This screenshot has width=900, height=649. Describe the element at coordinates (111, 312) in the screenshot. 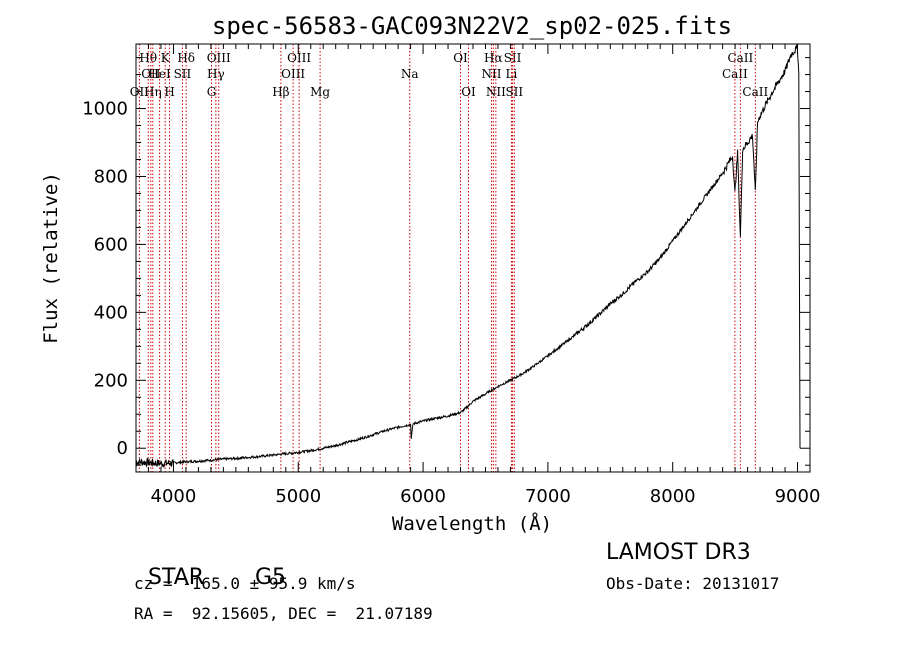

I see `y-tick-label: 400` at that location.